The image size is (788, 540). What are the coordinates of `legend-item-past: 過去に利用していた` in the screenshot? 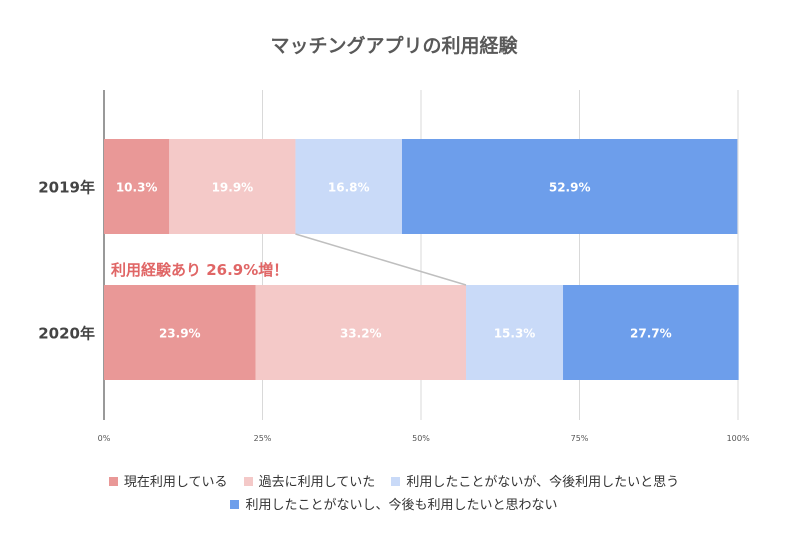 It's located at (309, 480).